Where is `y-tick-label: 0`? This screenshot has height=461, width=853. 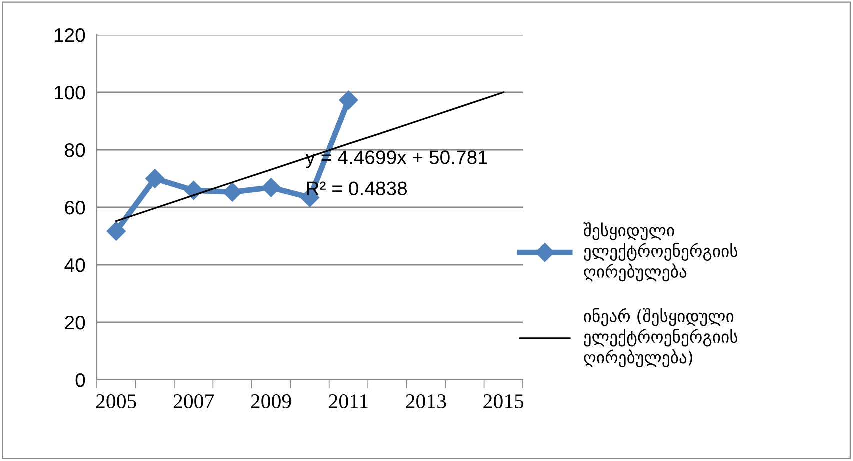
y-tick-label: 0 is located at coordinates (81, 380).